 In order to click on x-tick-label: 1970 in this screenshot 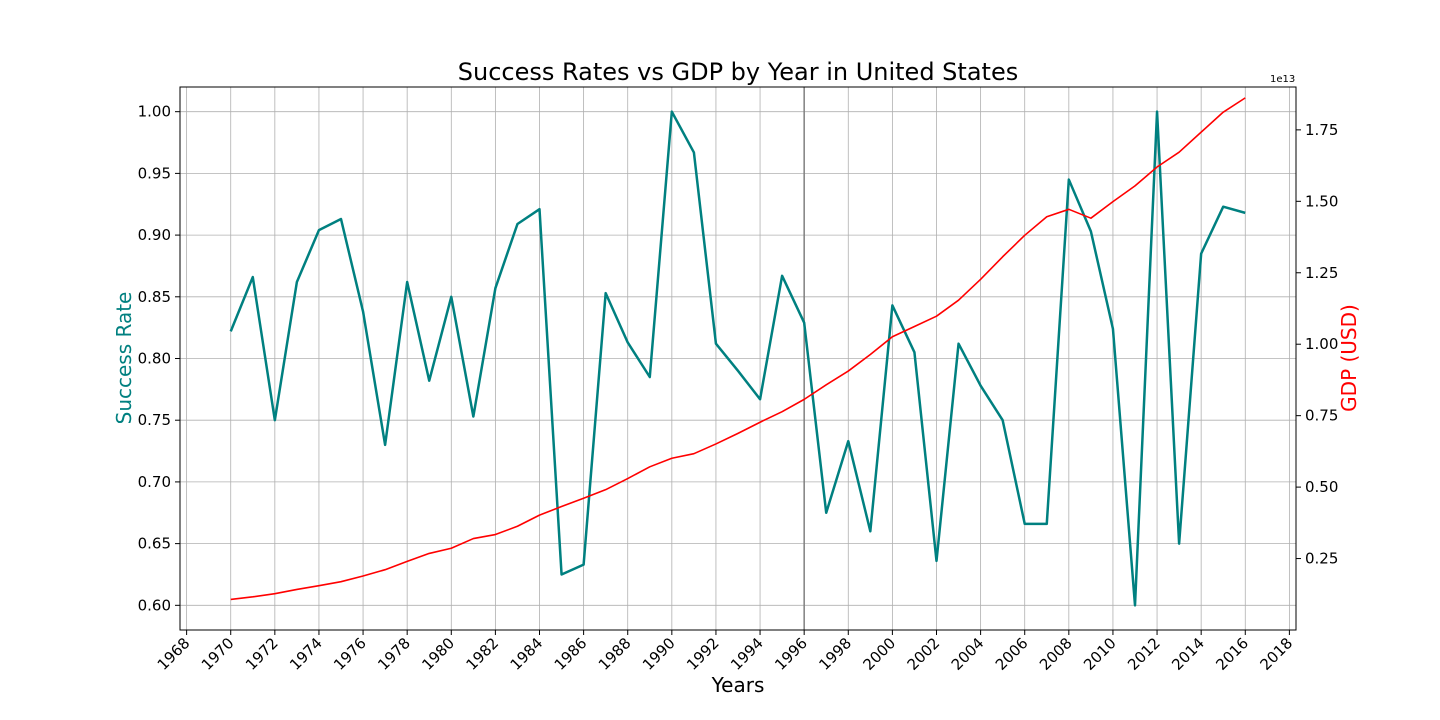, I will do `click(218, 654)`.